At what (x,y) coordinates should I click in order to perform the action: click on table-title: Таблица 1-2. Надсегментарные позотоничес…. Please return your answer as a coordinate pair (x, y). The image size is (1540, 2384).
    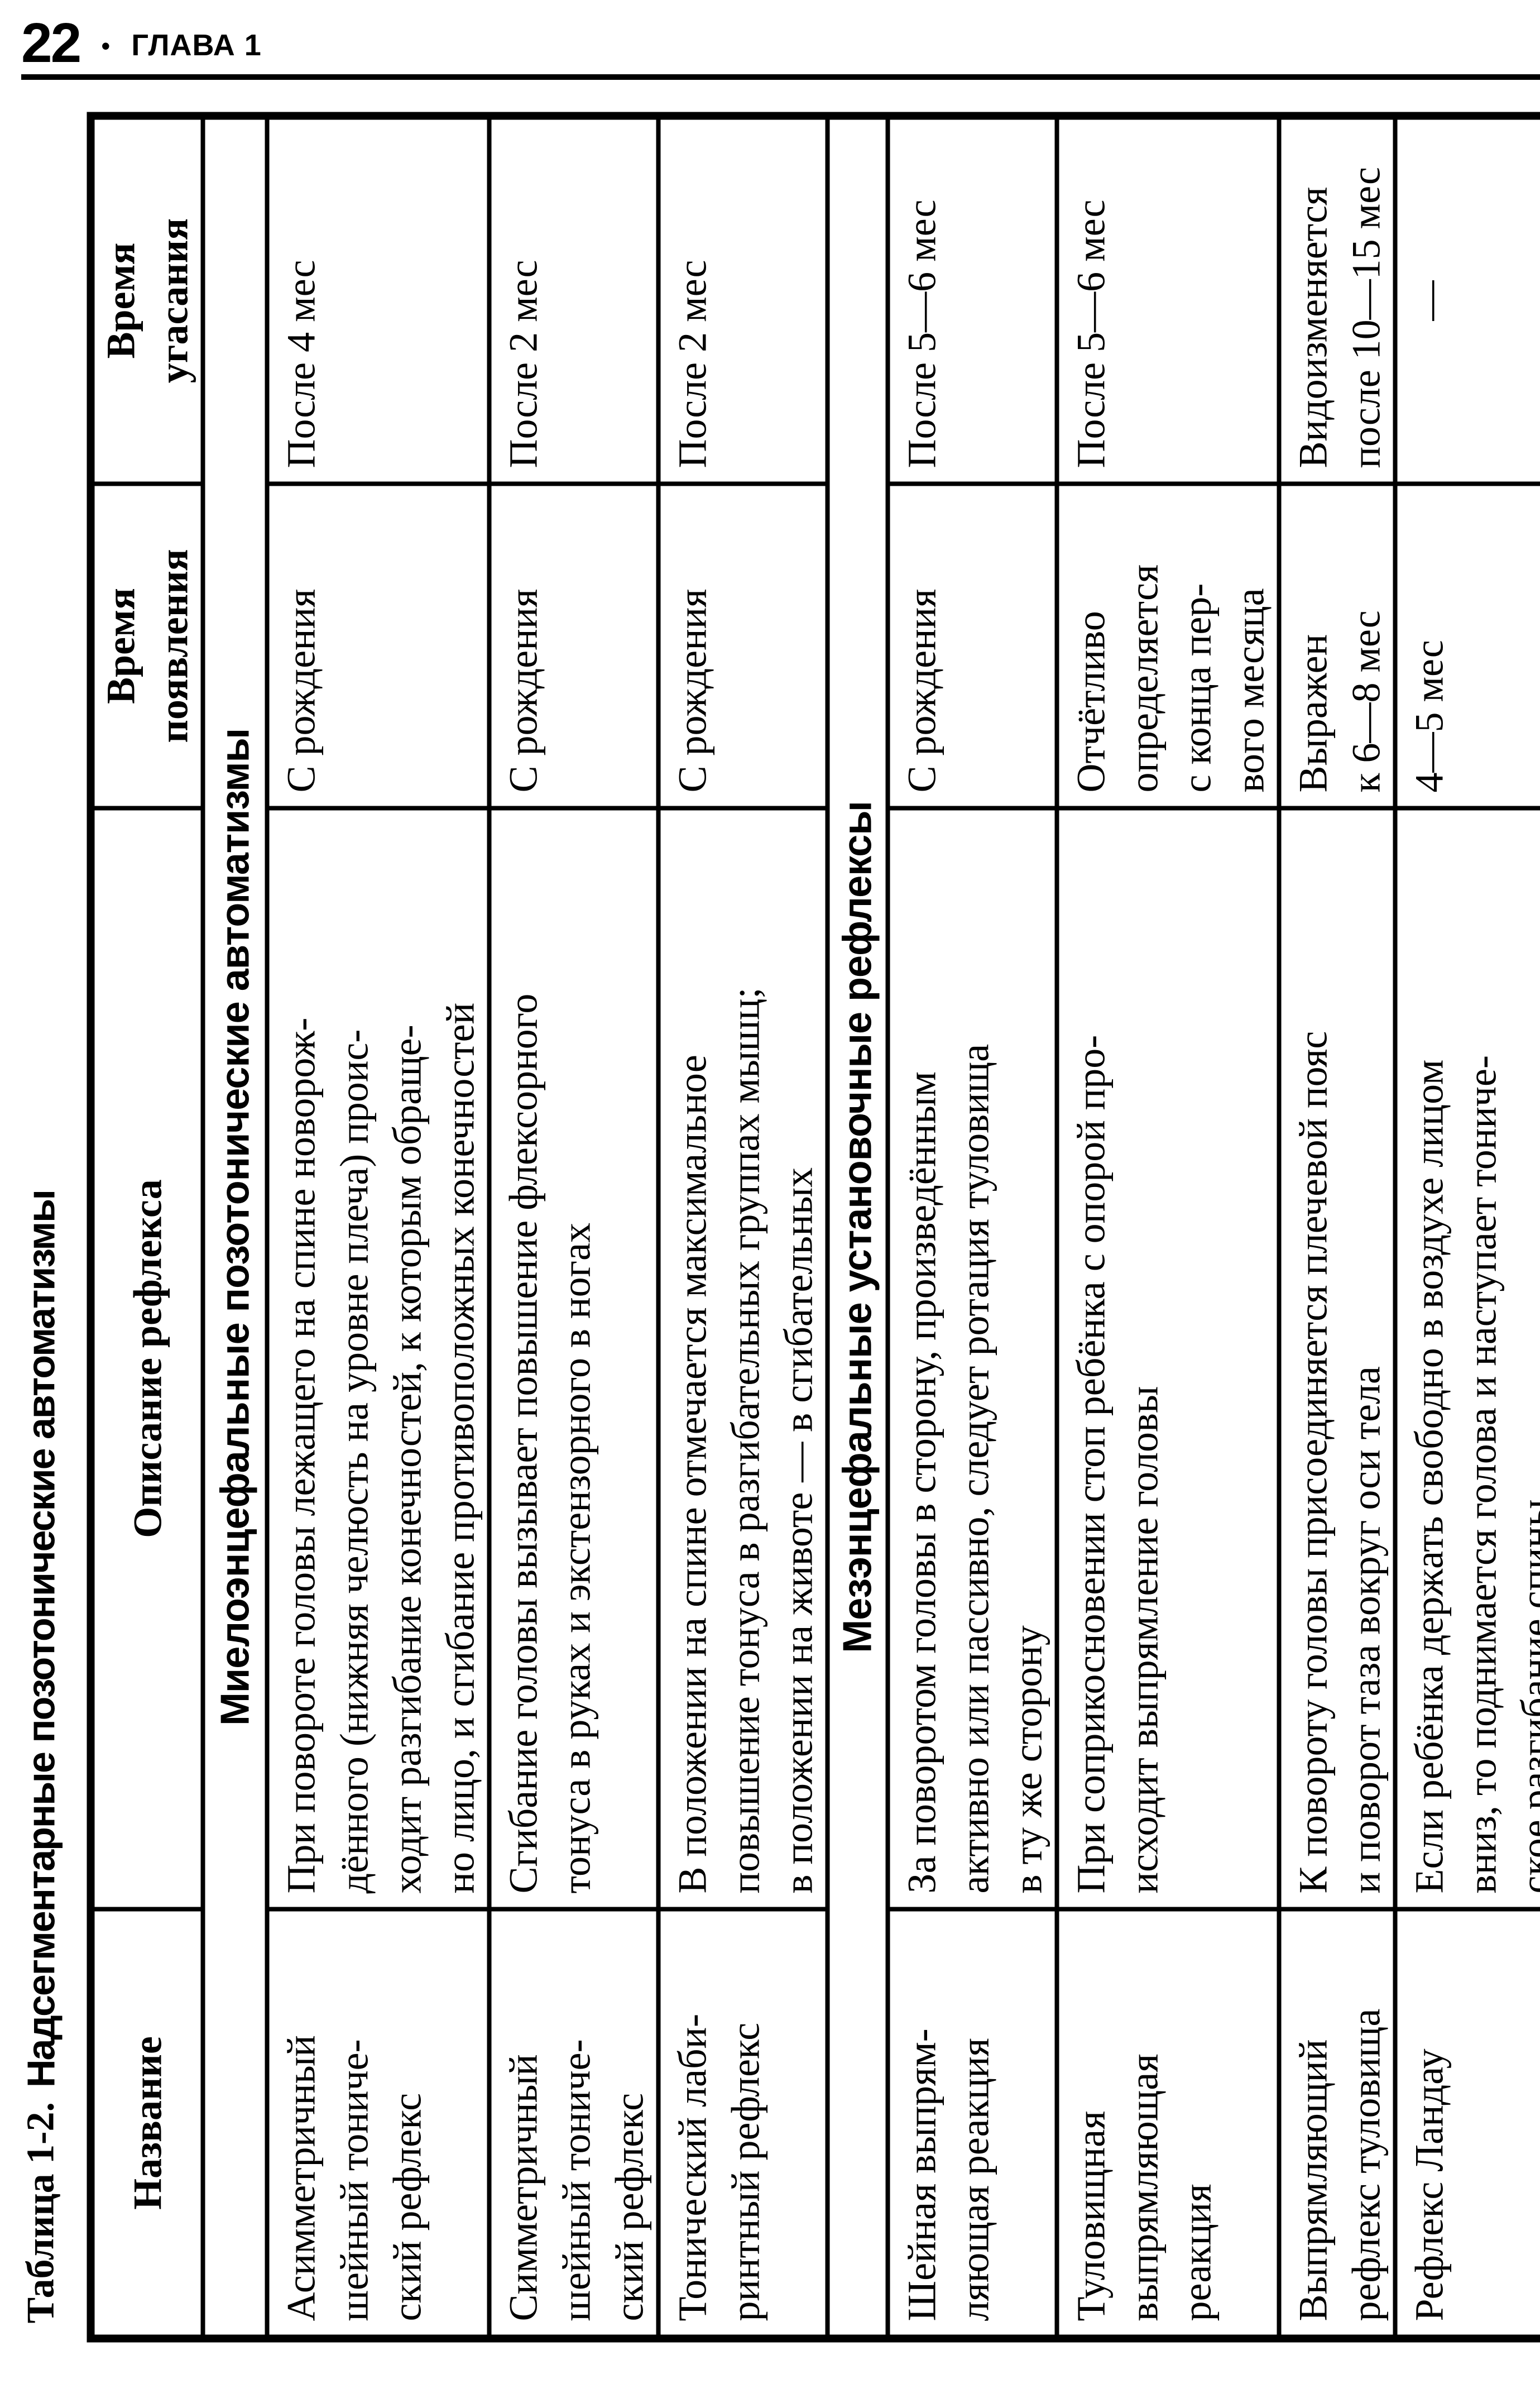
    Looking at the image, I should click on (52, 1231).